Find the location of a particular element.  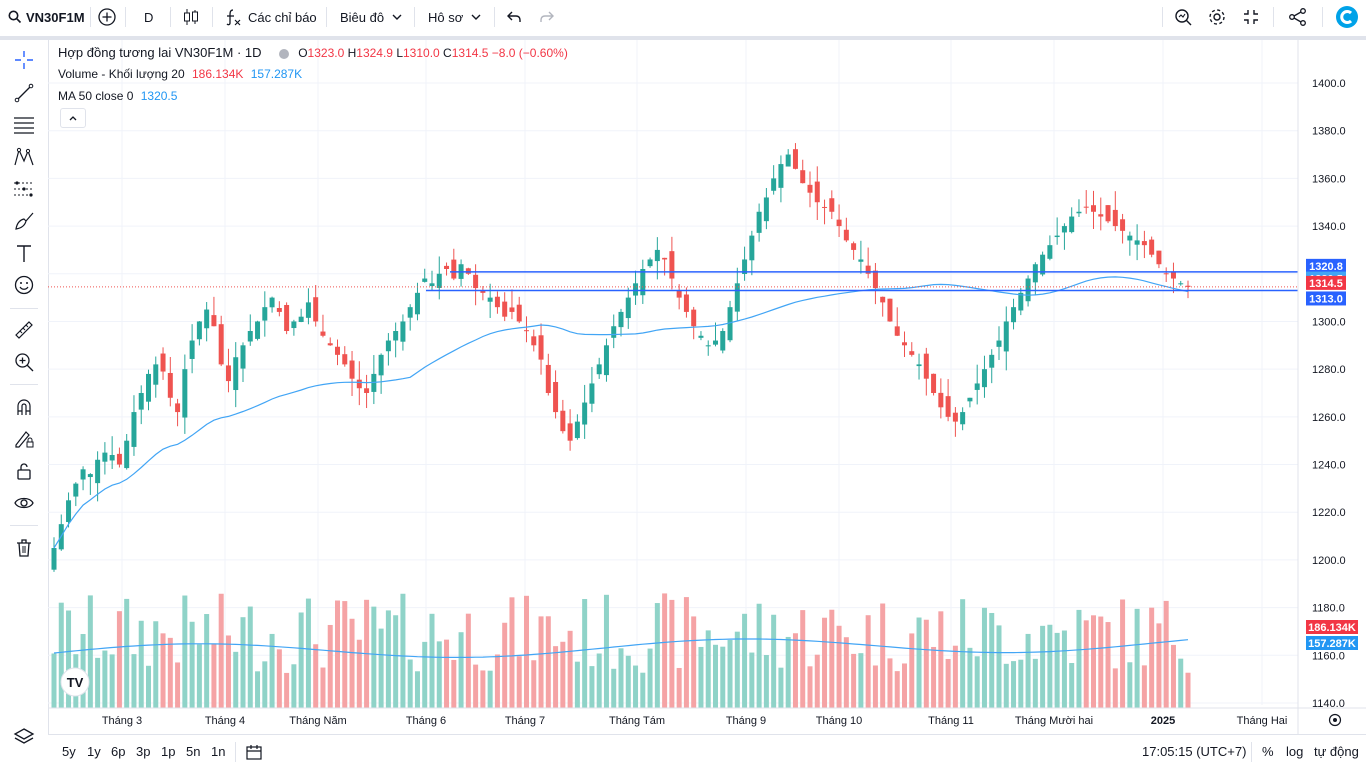

text-tool is located at coordinates (24, 253).